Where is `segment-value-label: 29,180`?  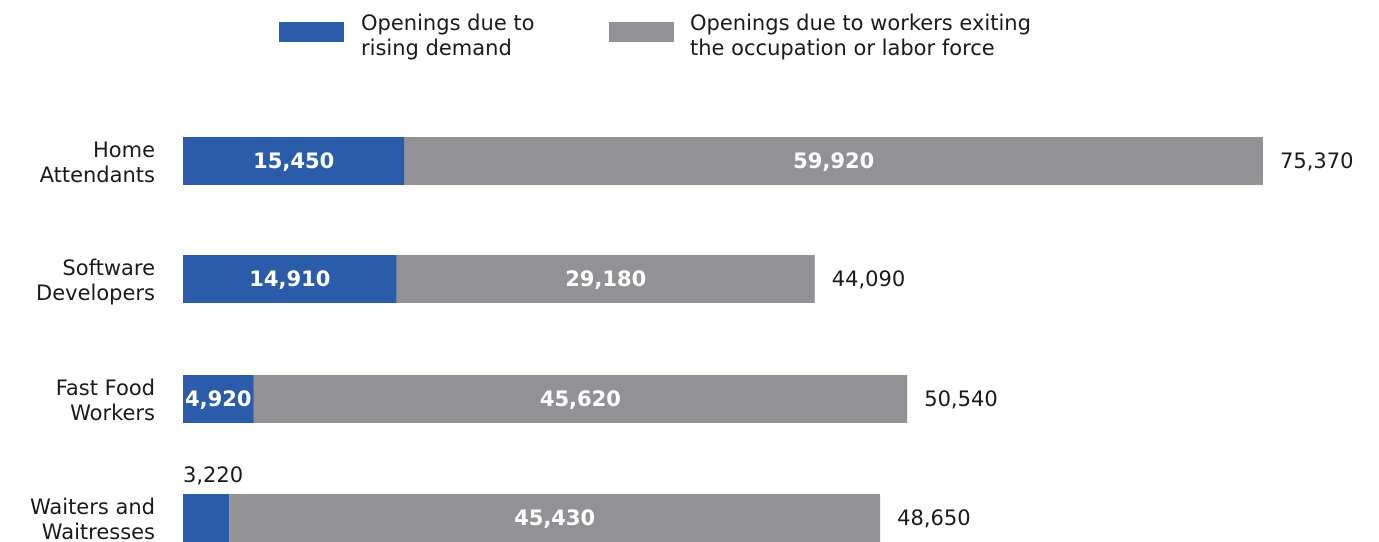
segment-value-label: 29,180 is located at coordinates (605, 279).